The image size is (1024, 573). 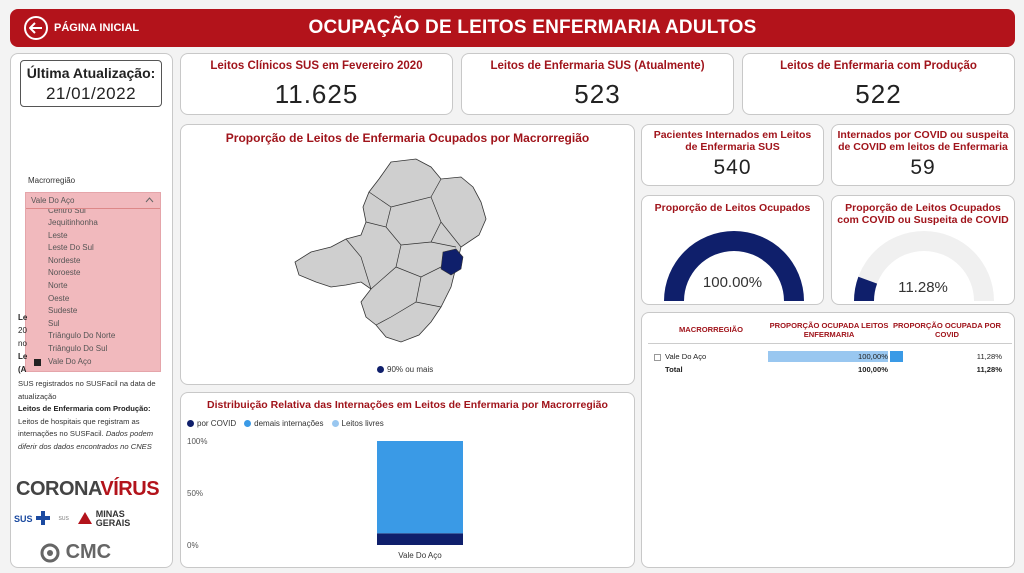 I want to click on notes-heading: Leitos de Enfermaria com Produção:, so click(x=84, y=408).